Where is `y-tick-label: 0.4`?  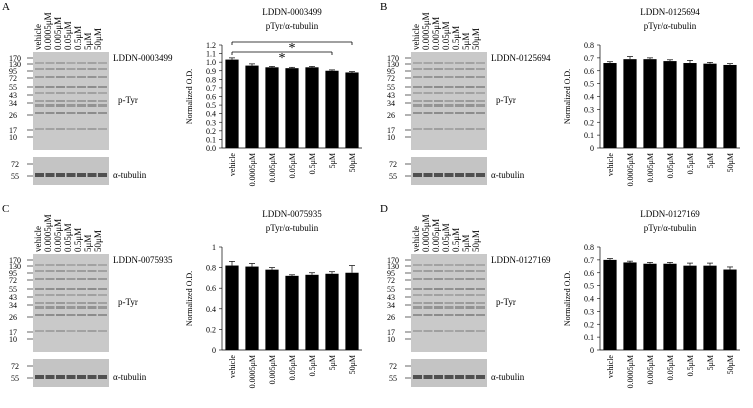 y-tick-label: 0.4 is located at coordinates (211, 309).